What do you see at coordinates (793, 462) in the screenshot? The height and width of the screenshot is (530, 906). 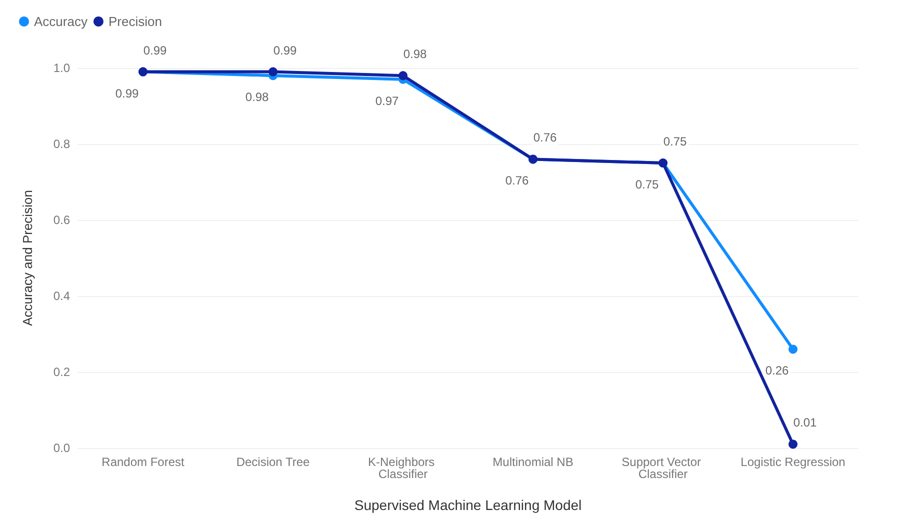 I see `x-tick-label: Logistic Regression` at bounding box center [793, 462].